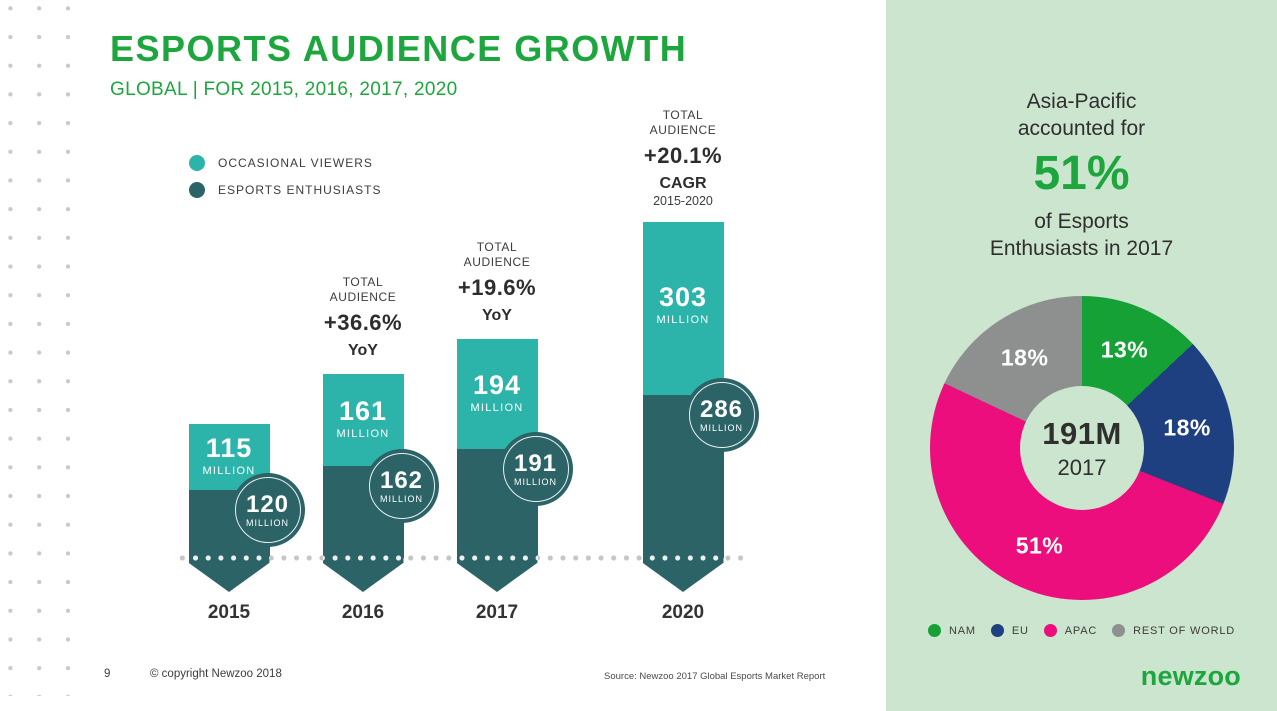  I want to click on donut-center-year: 2017, so click(1082, 467).